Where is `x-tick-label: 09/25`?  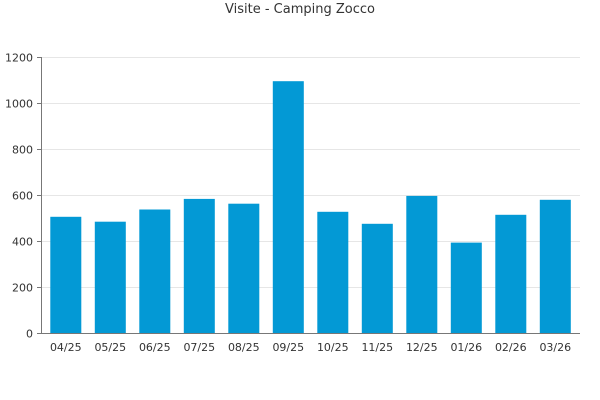
x-tick-label: 09/25 is located at coordinates (288, 347).